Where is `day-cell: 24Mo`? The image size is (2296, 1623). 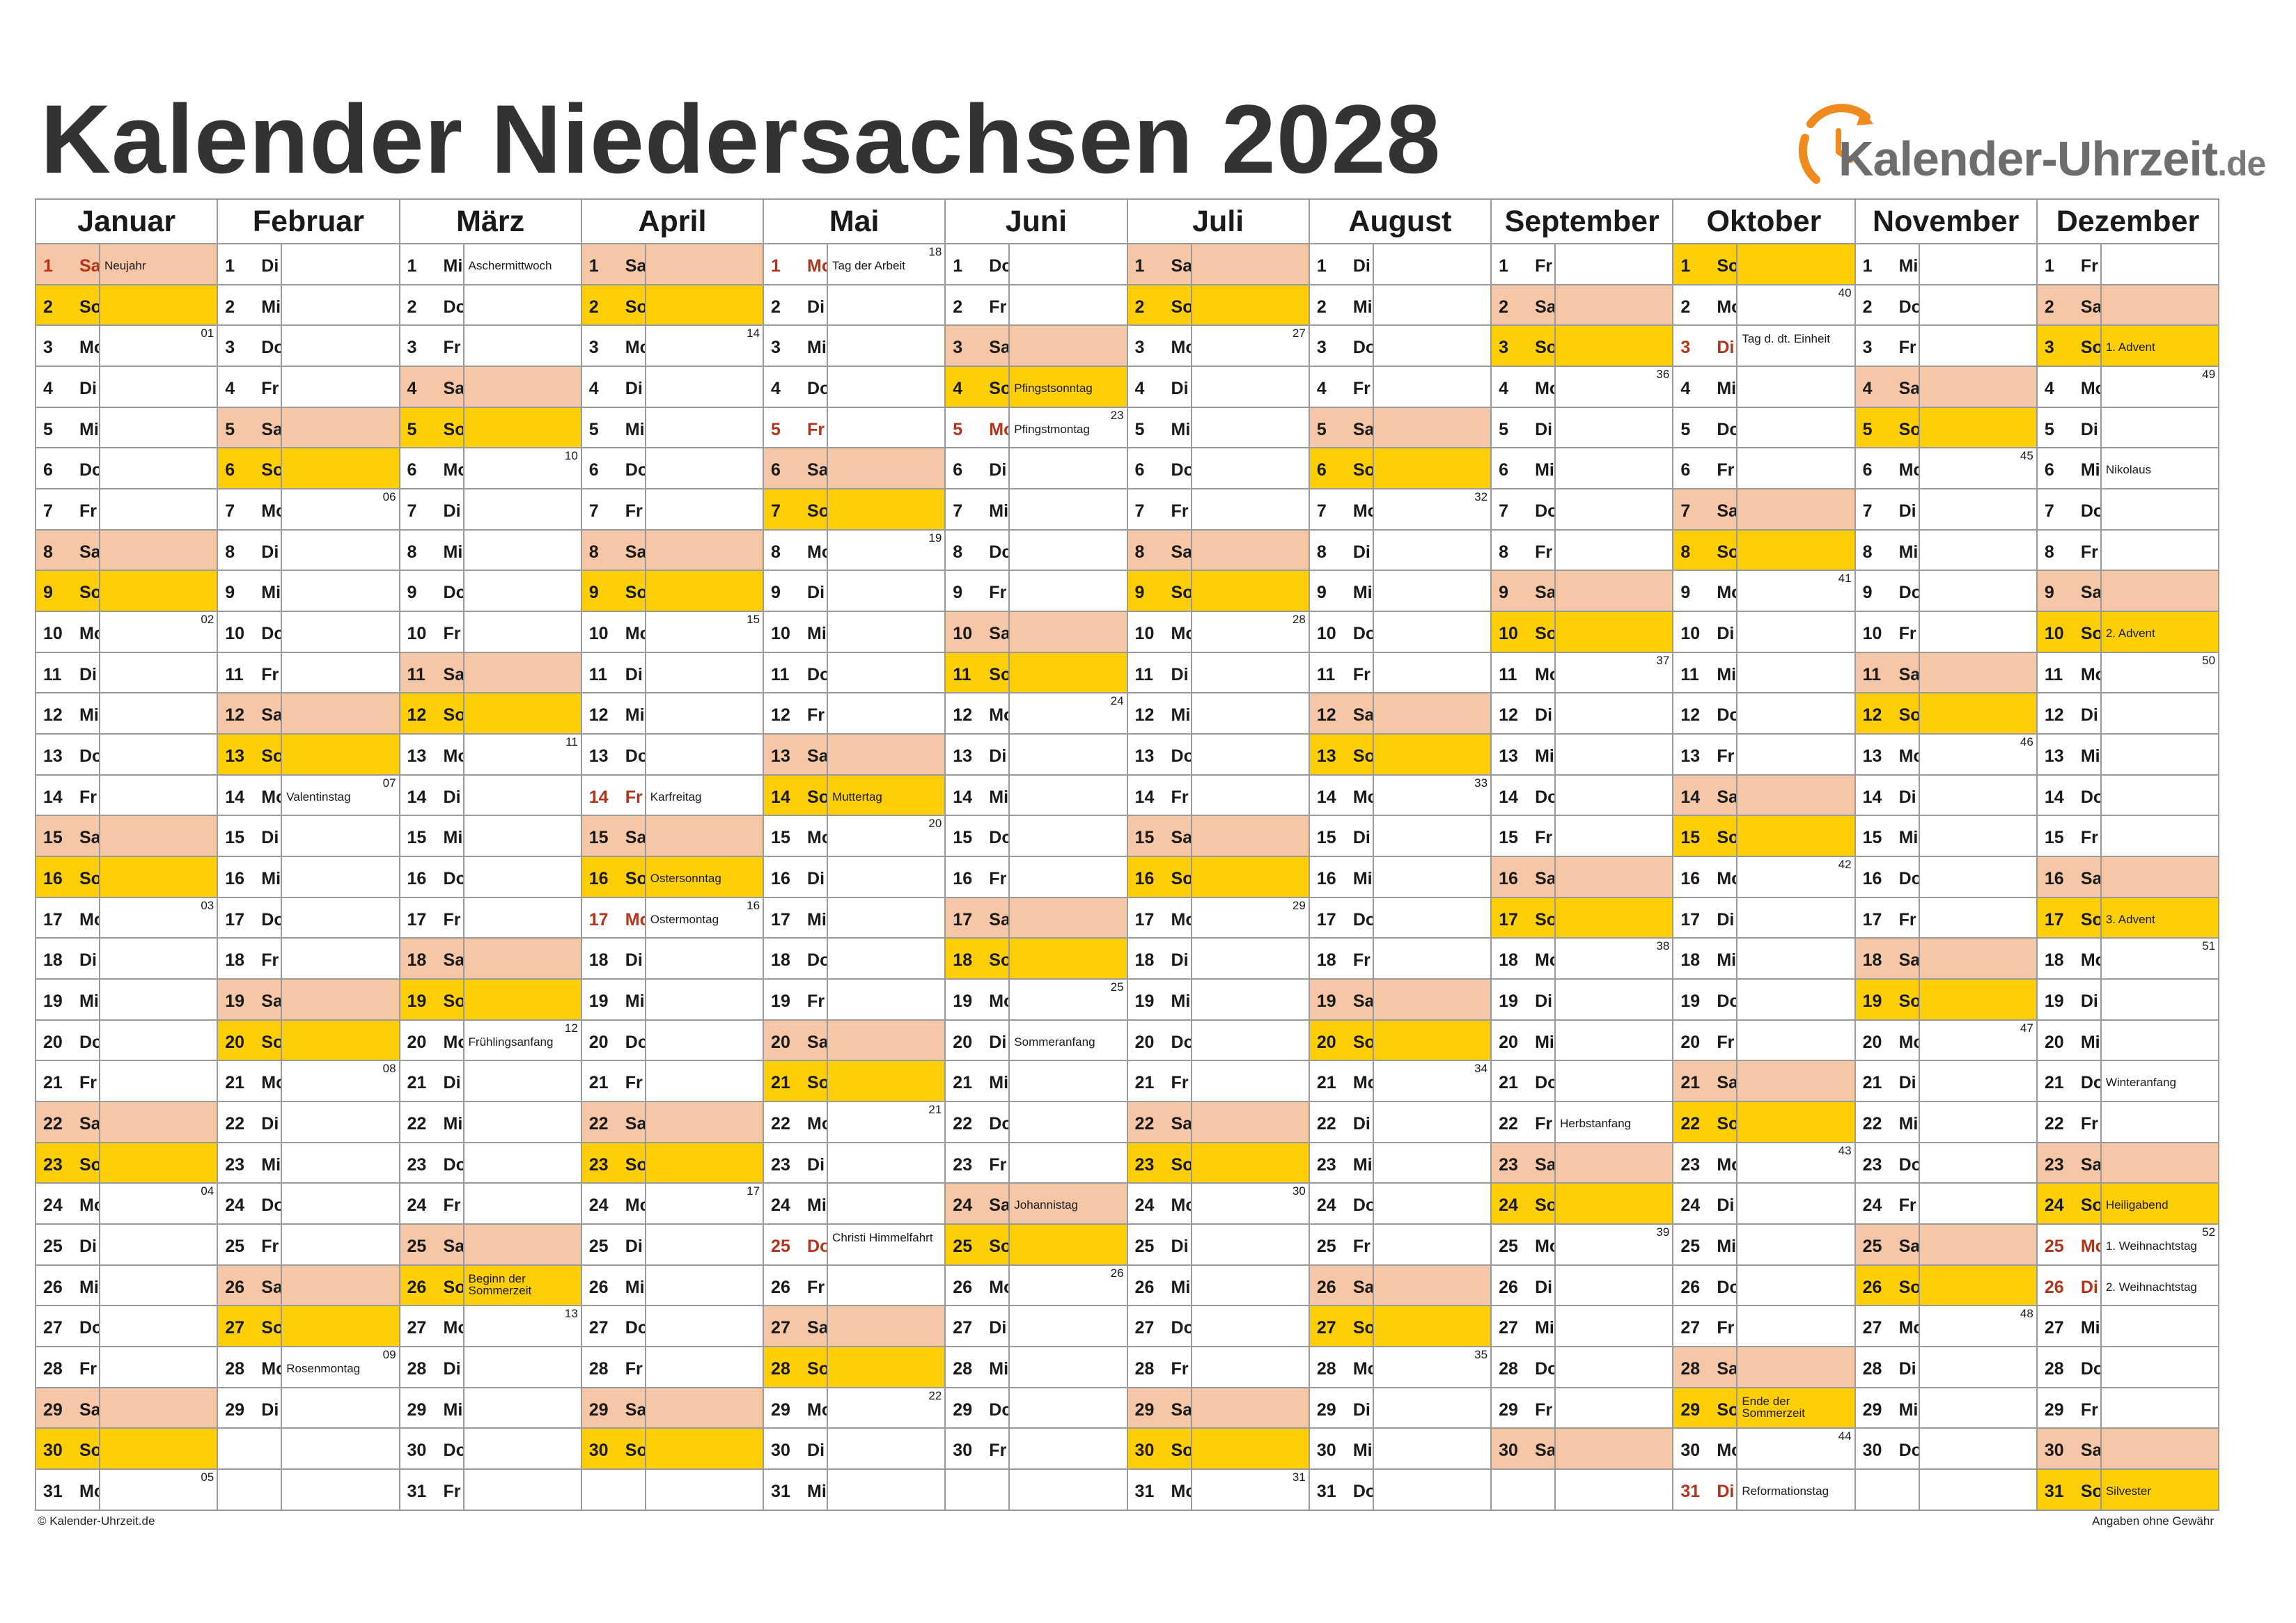 day-cell: 24Mo is located at coordinates (1159, 1203).